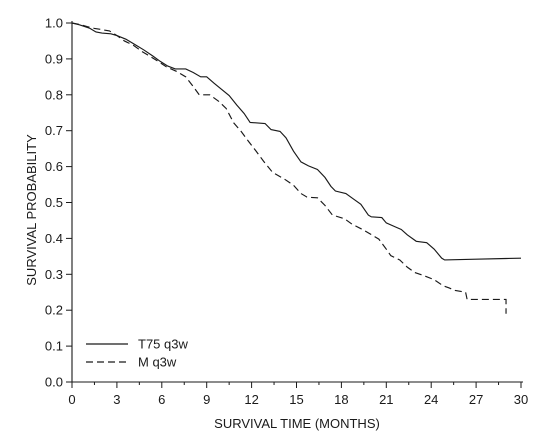 The image size is (543, 442). Describe the element at coordinates (386, 399) in the screenshot. I see `x-tick-label: 21` at that location.